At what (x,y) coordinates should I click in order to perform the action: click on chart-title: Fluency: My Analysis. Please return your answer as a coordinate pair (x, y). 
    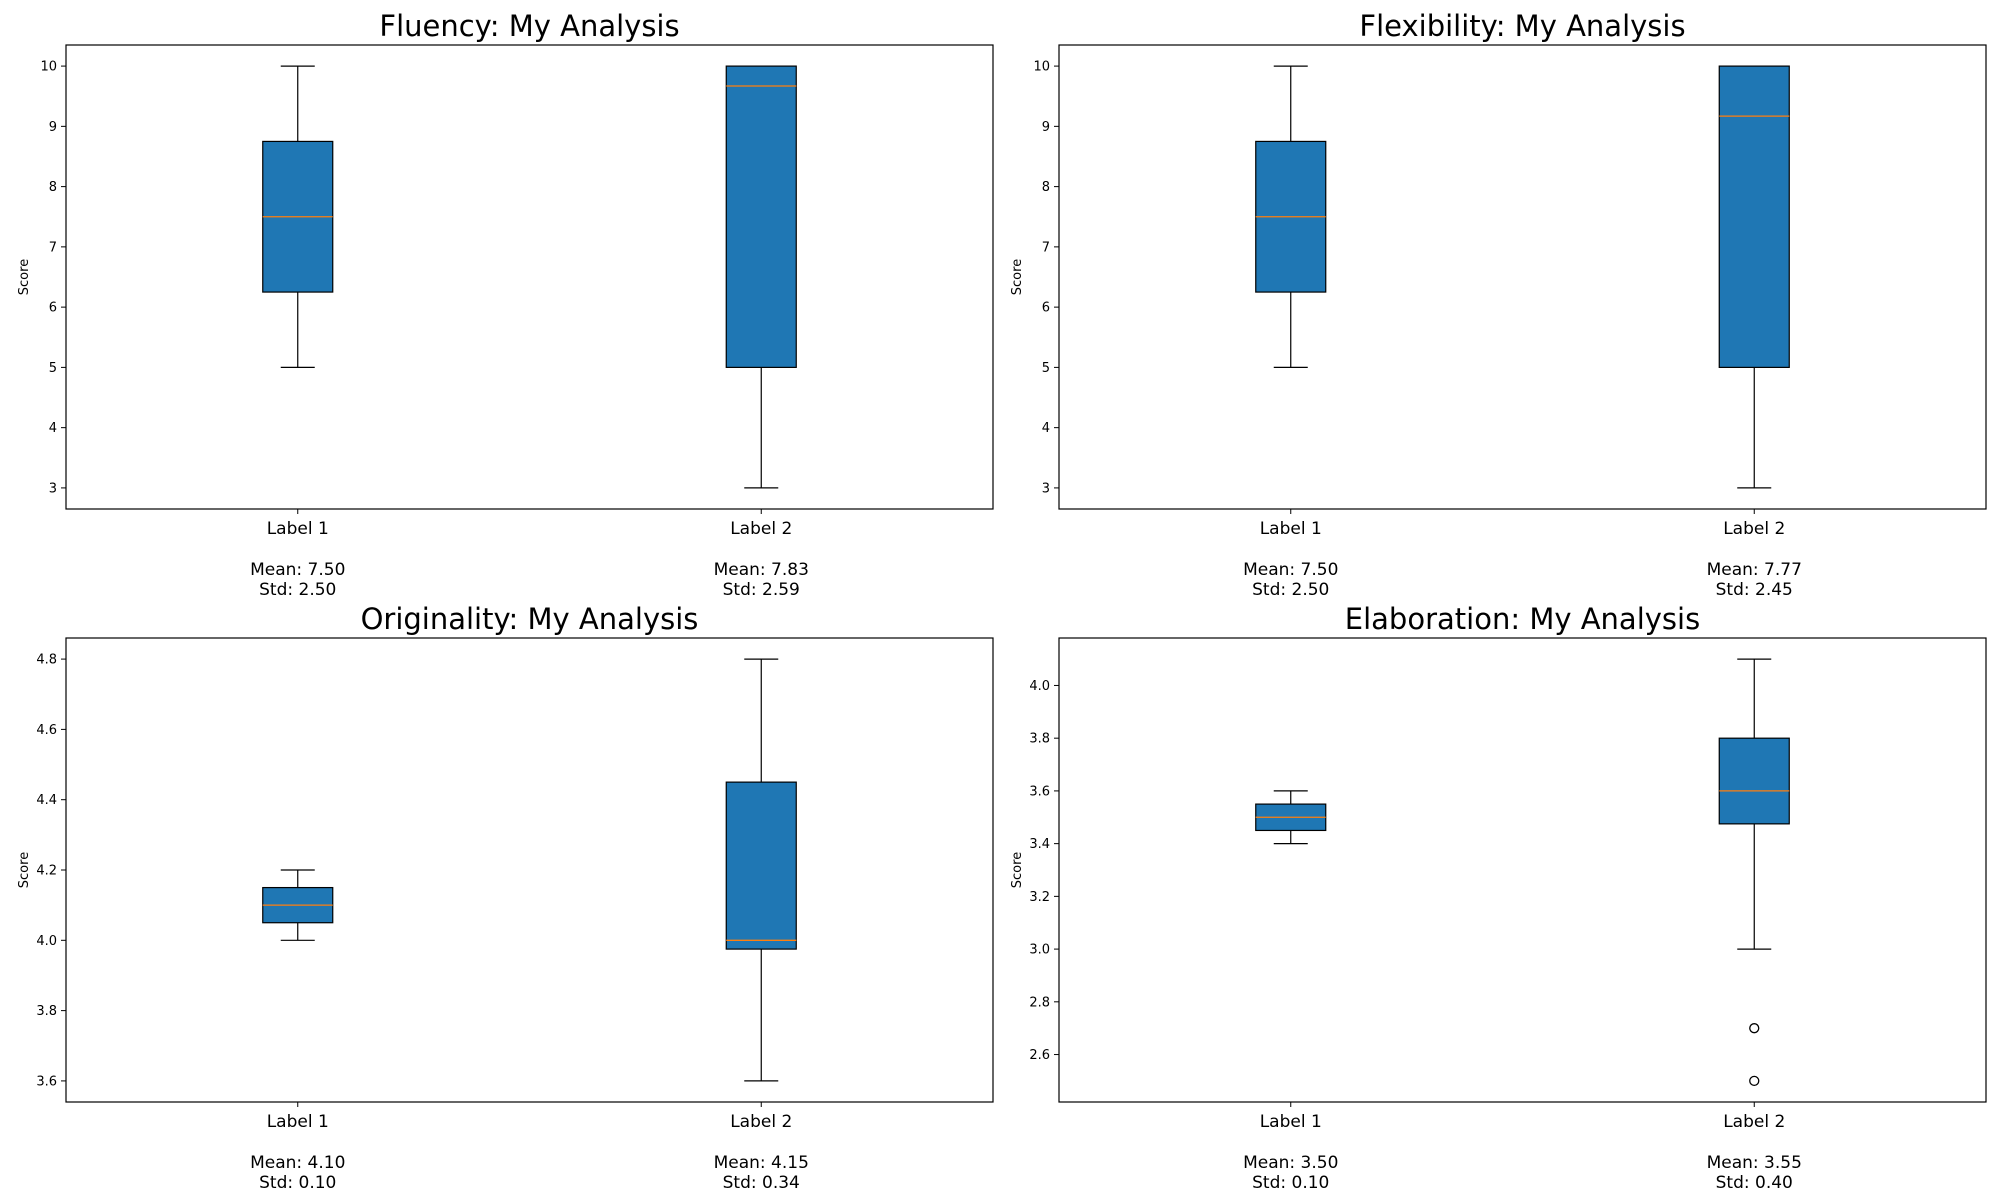
    Looking at the image, I should click on (529, 26).